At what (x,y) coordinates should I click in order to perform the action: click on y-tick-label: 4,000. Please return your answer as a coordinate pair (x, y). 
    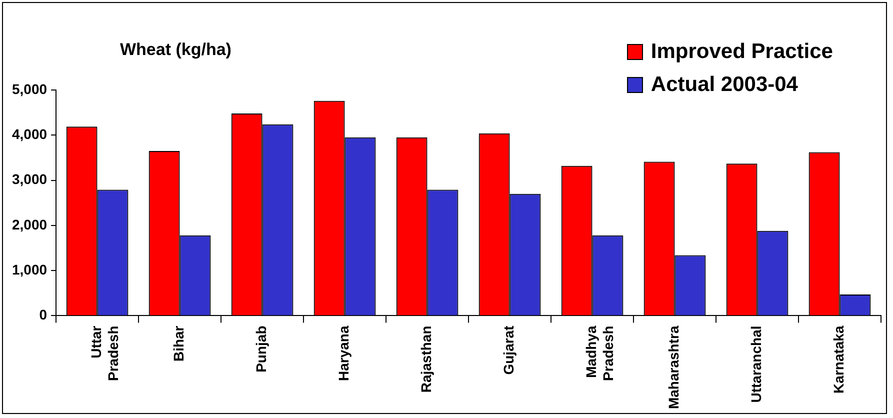
    Looking at the image, I should click on (30, 134).